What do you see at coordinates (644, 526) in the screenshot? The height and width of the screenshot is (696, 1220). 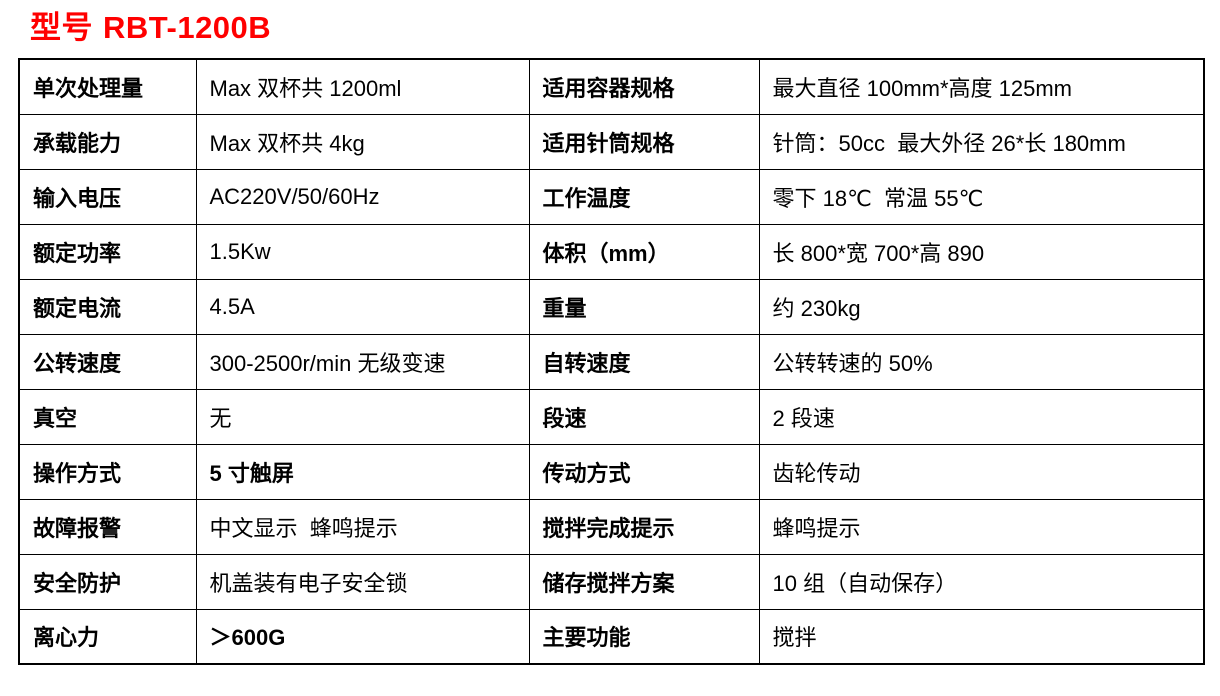 I see `row-label: 搅拌完成提示` at bounding box center [644, 526].